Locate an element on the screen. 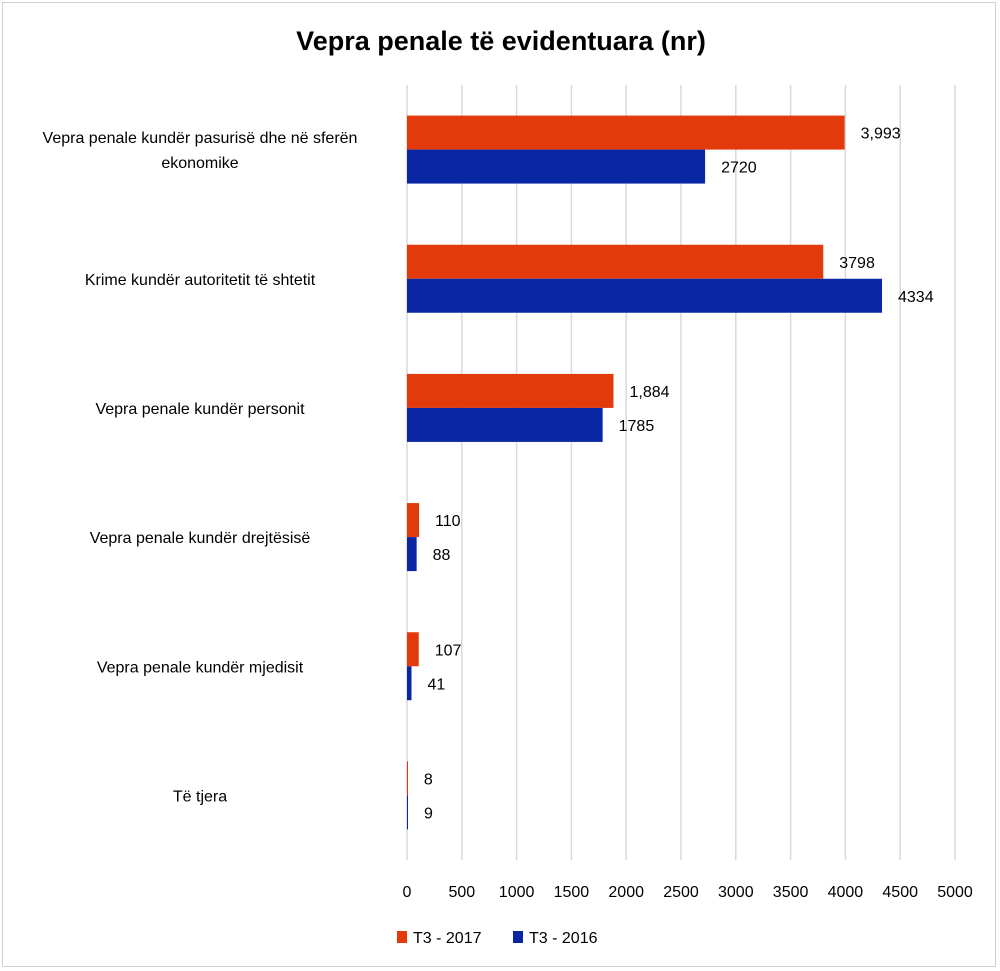 The width and height of the screenshot is (1000, 971). data-label: 4334 is located at coordinates (916, 297).